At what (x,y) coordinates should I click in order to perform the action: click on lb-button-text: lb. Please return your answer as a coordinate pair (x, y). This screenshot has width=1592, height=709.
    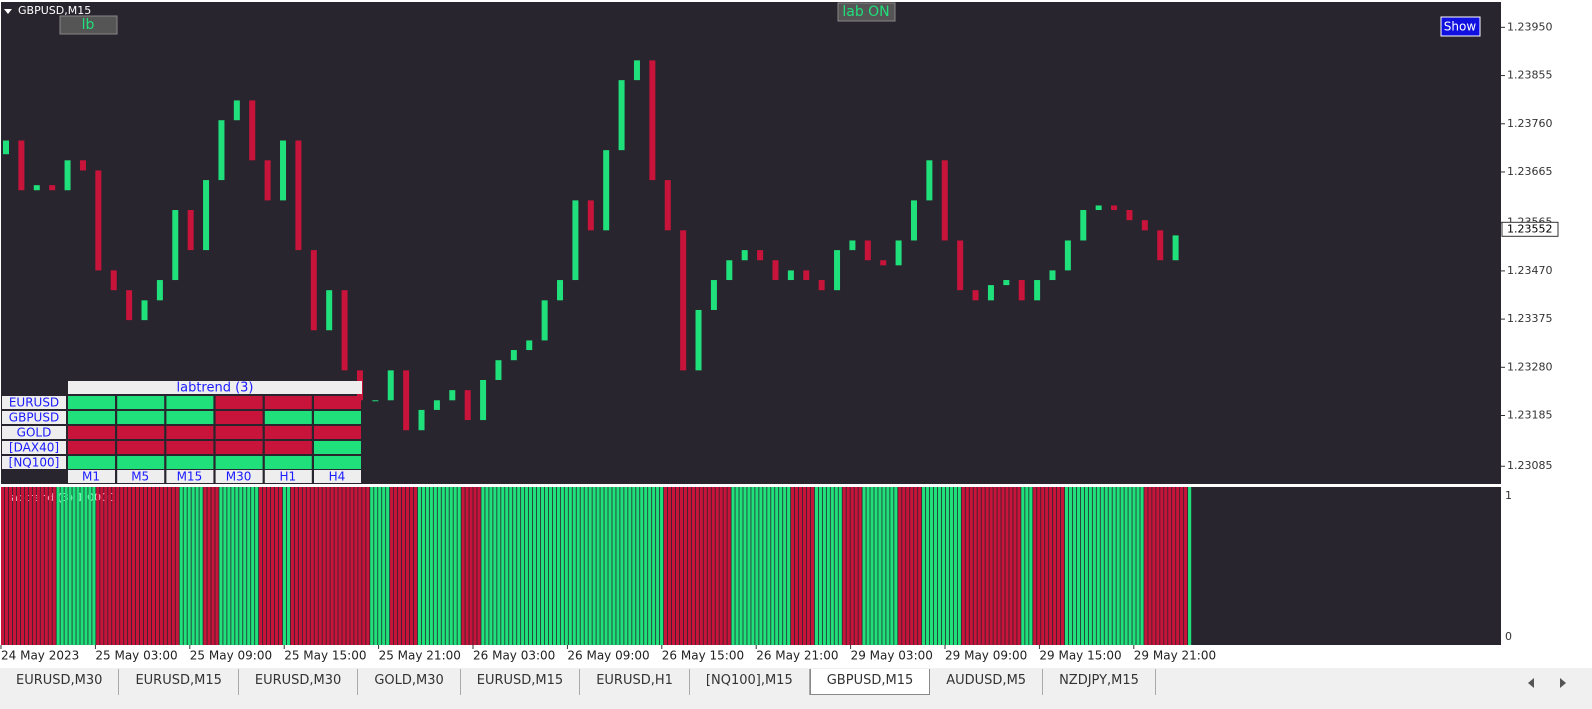
    Looking at the image, I should click on (88, 25).